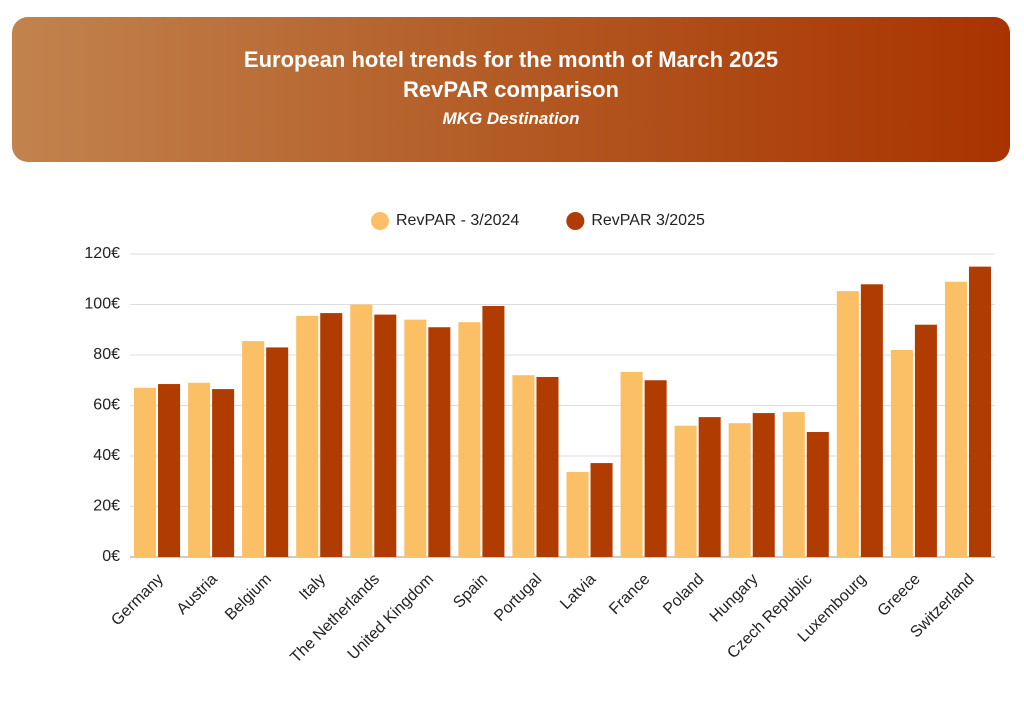  Describe the element at coordinates (137, 600) in the screenshot. I see `x-tick-label: Germany` at that location.